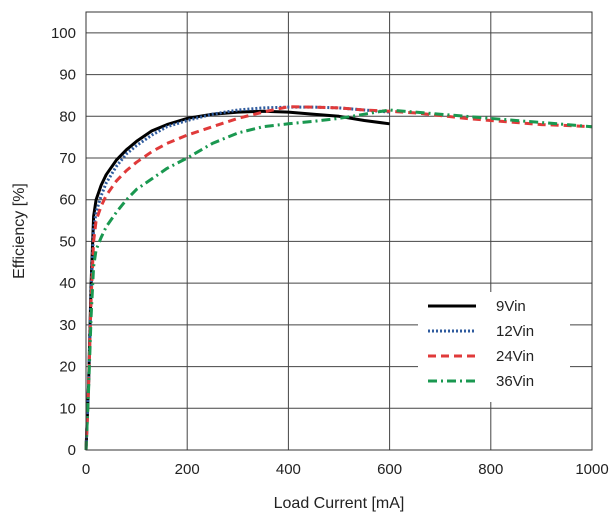 This screenshot has width=616, height=524. Describe the element at coordinates (288, 469) in the screenshot. I see `x-tick-label: 400` at that location.